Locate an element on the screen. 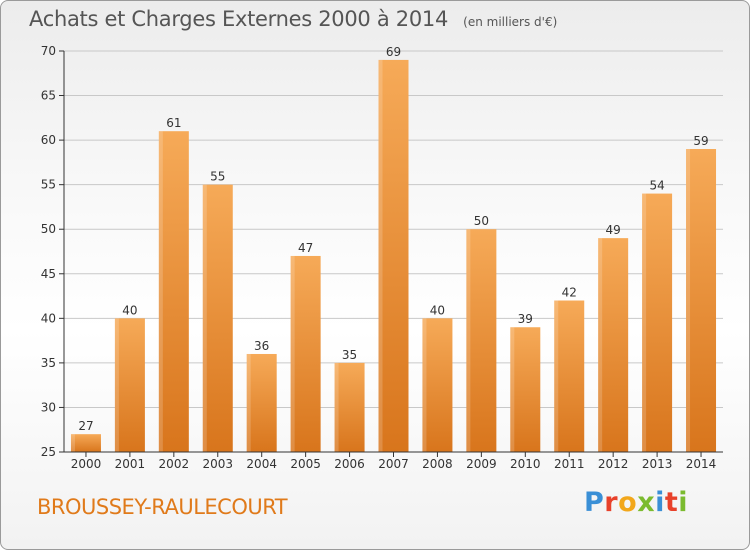 The image size is (750, 550). y-tick-label: 60 is located at coordinates (48, 140).